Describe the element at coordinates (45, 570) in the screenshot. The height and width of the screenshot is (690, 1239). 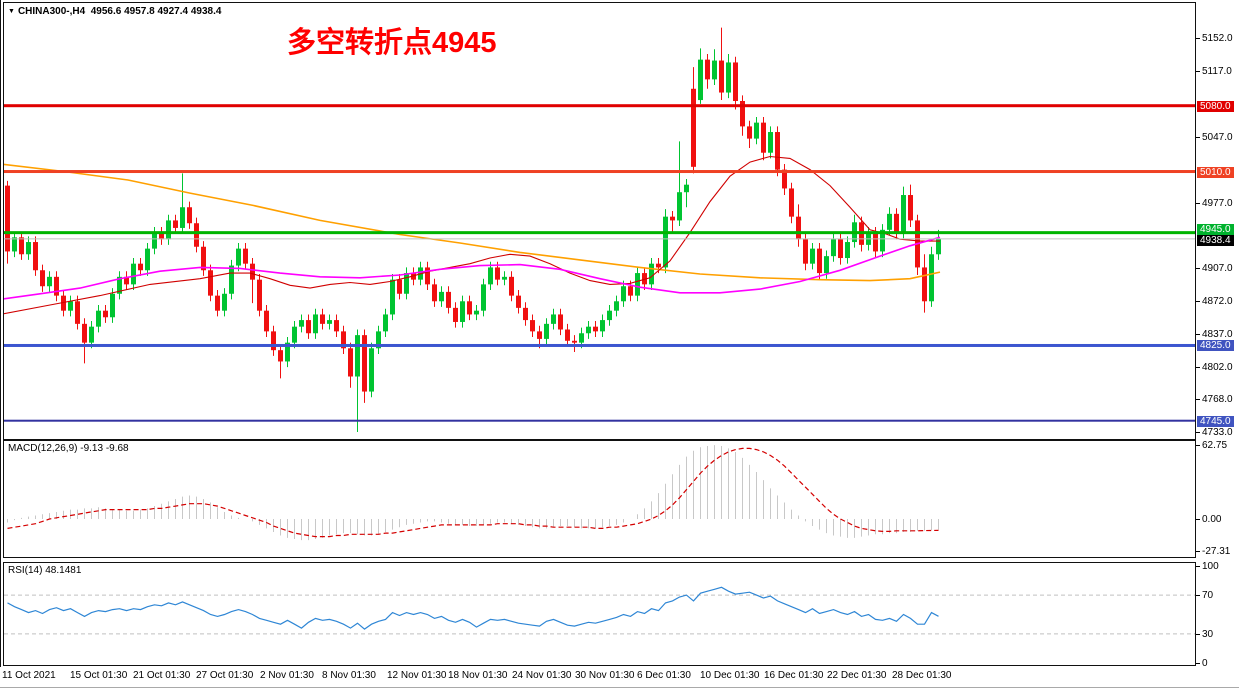
I see `rsi-indicator-label: RSI(14) 48.1481` at that location.